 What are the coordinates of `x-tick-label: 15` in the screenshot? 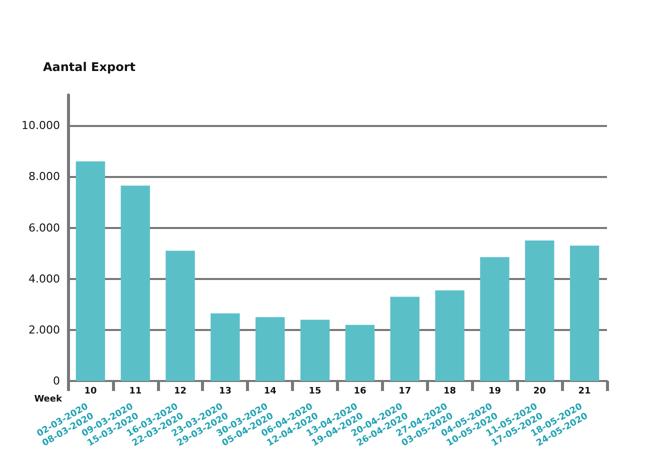 It's located at (315, 391).